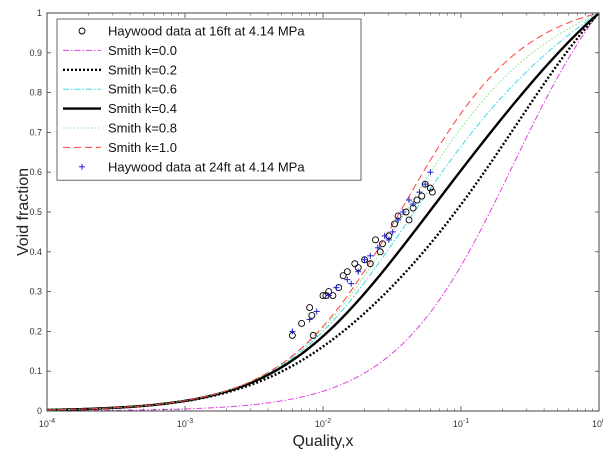 The image size is (603, 454). I want to click on y-tick-label-7: 0.7, so click(35, 132).